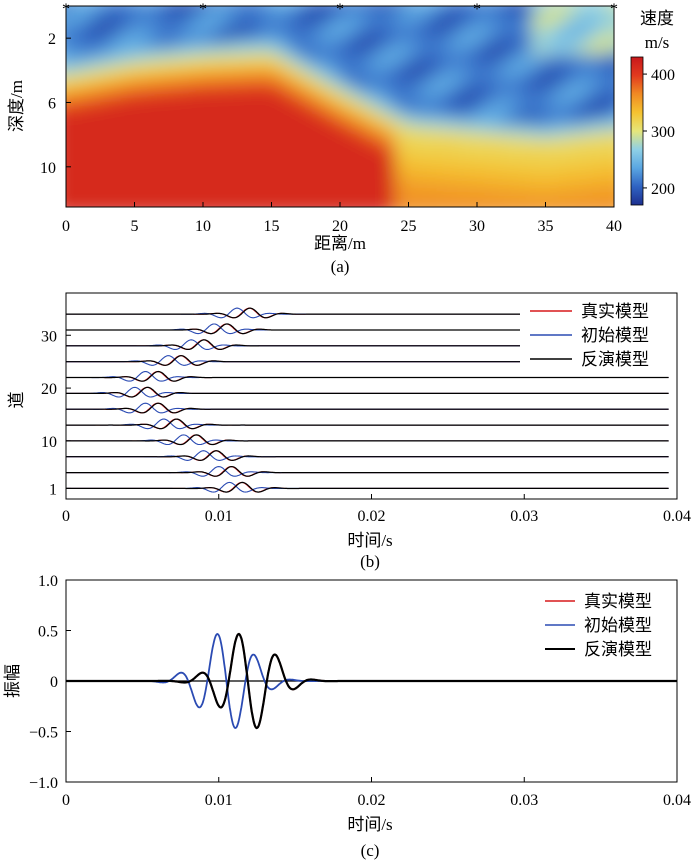  Describe the element at coordinates (52, 39) in the screenshot. I see `y-tick-label: 2` at that location.